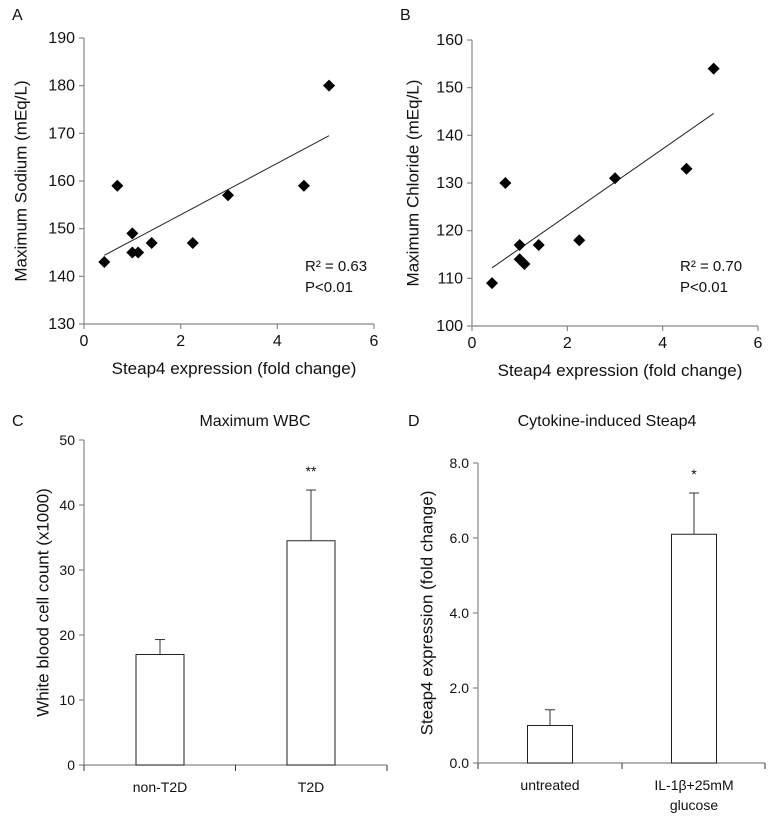 The height and width of the screenshot is (828, 774). I want to click on stat-annotation: R² = 0.63, so click(336, 266).